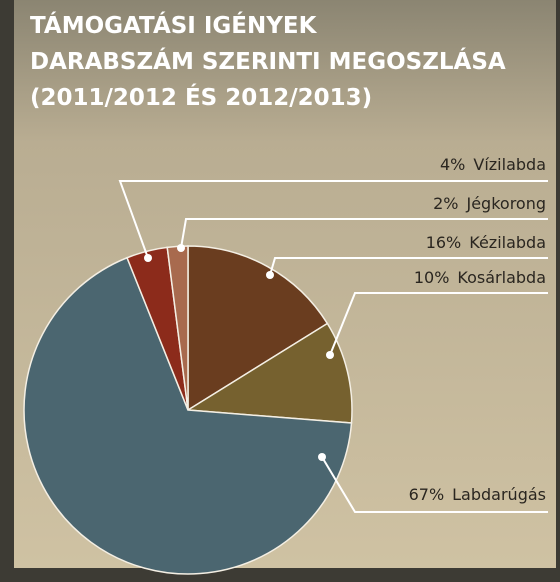  What do you see at coordinates (509, 164) in the screenshot?
I see `category-label: Vízilabda` at bounding box center [509, 164].